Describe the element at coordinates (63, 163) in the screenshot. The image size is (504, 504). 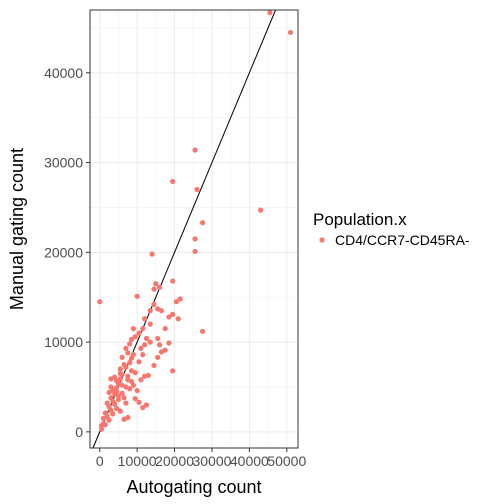
I see `y-tick-label: 30000` at that location.